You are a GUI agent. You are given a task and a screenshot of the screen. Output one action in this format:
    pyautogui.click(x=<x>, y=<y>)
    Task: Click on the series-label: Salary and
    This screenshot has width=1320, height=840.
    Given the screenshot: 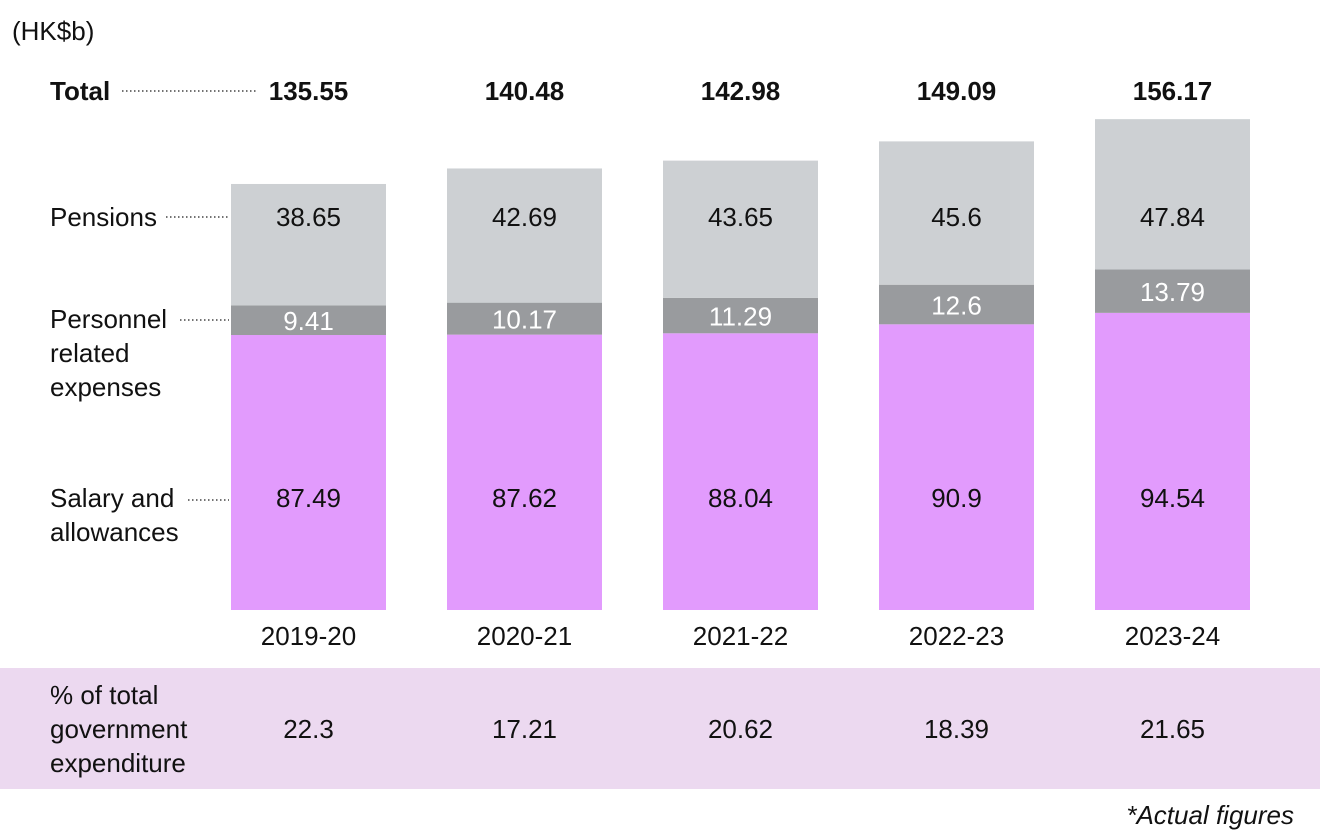 What is the action you would take?
    pyautogui.click(x=112, y=498)
    